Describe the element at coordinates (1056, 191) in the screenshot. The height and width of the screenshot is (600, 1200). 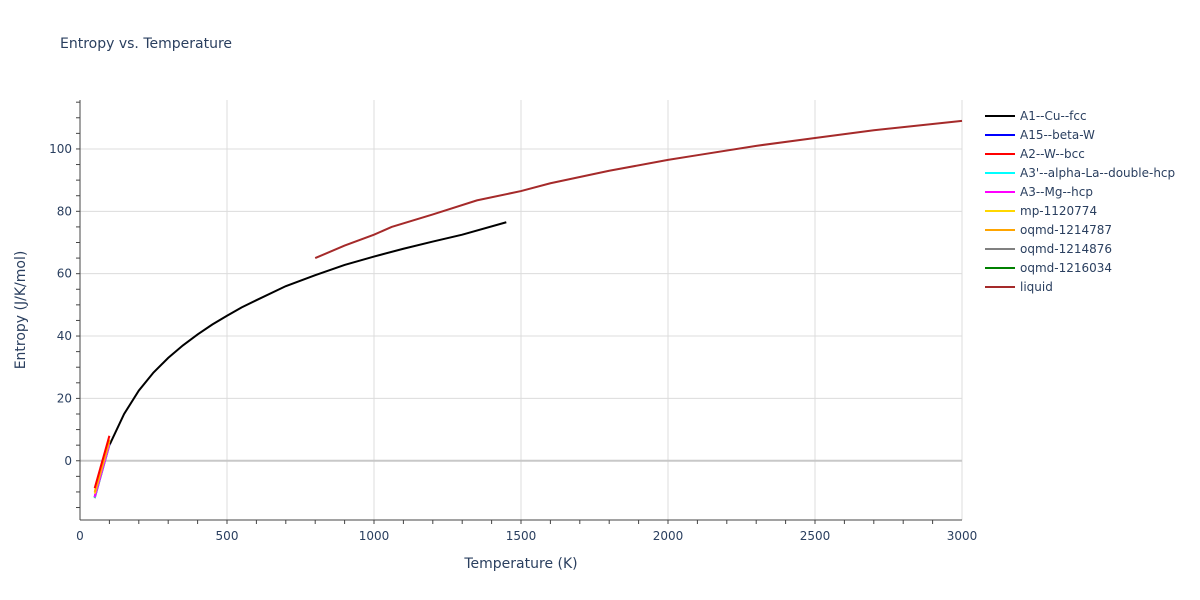
I see `legend-label: A3--Mg--hcp` at that location.